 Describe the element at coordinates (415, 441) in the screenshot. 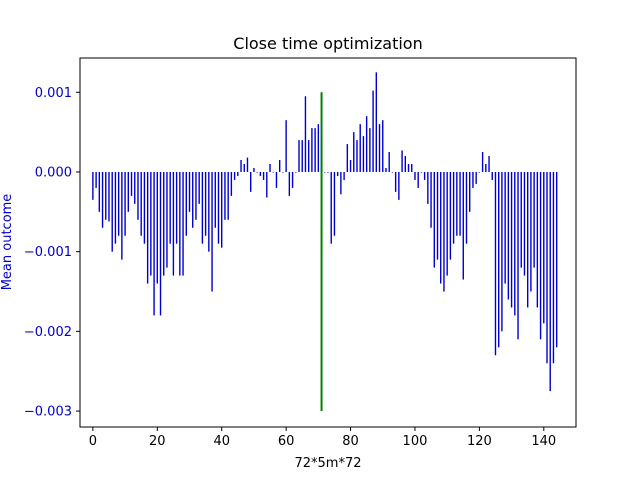

I see `x-tick-label: 100` at that location.